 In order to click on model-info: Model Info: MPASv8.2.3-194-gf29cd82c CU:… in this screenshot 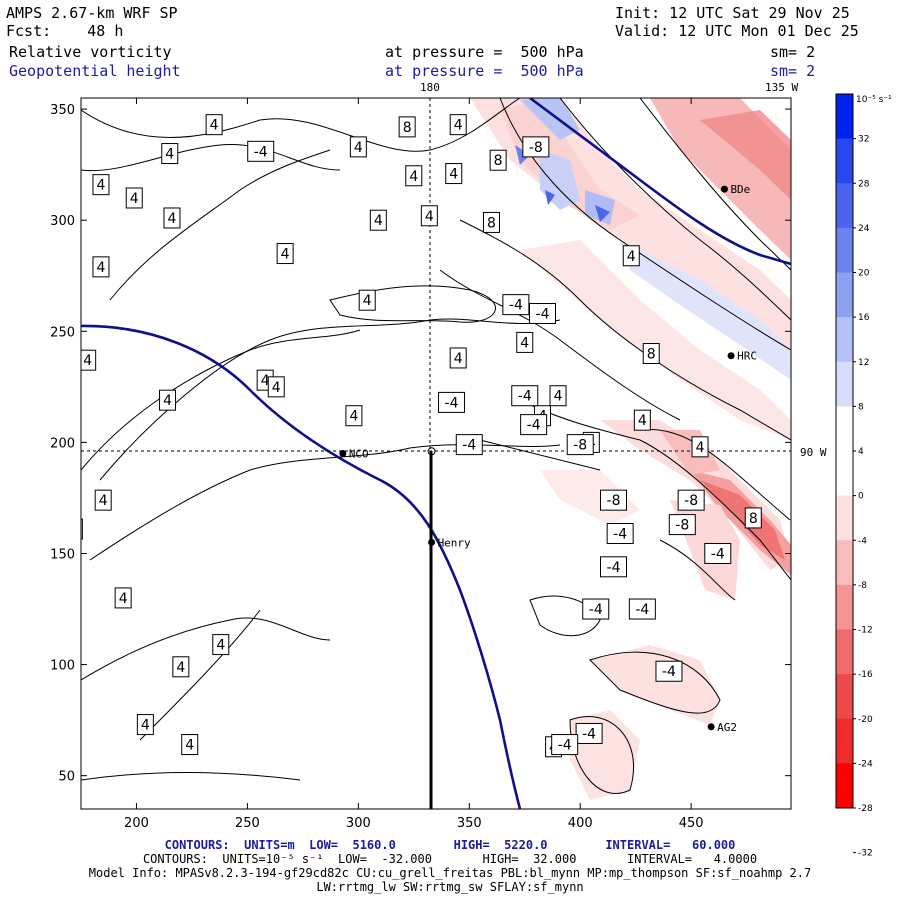, I will do `click(450, 873)`.